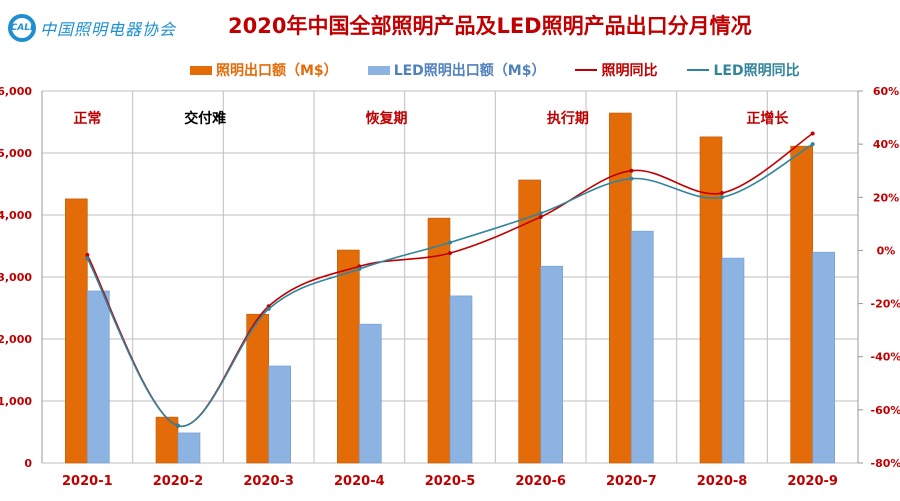 The height and width of the screenshot is (501, 900). What do you see at coordinates (22, 28) in the screenshot?
I see `logo-mark: CALI` at bounding box center [22, 28].